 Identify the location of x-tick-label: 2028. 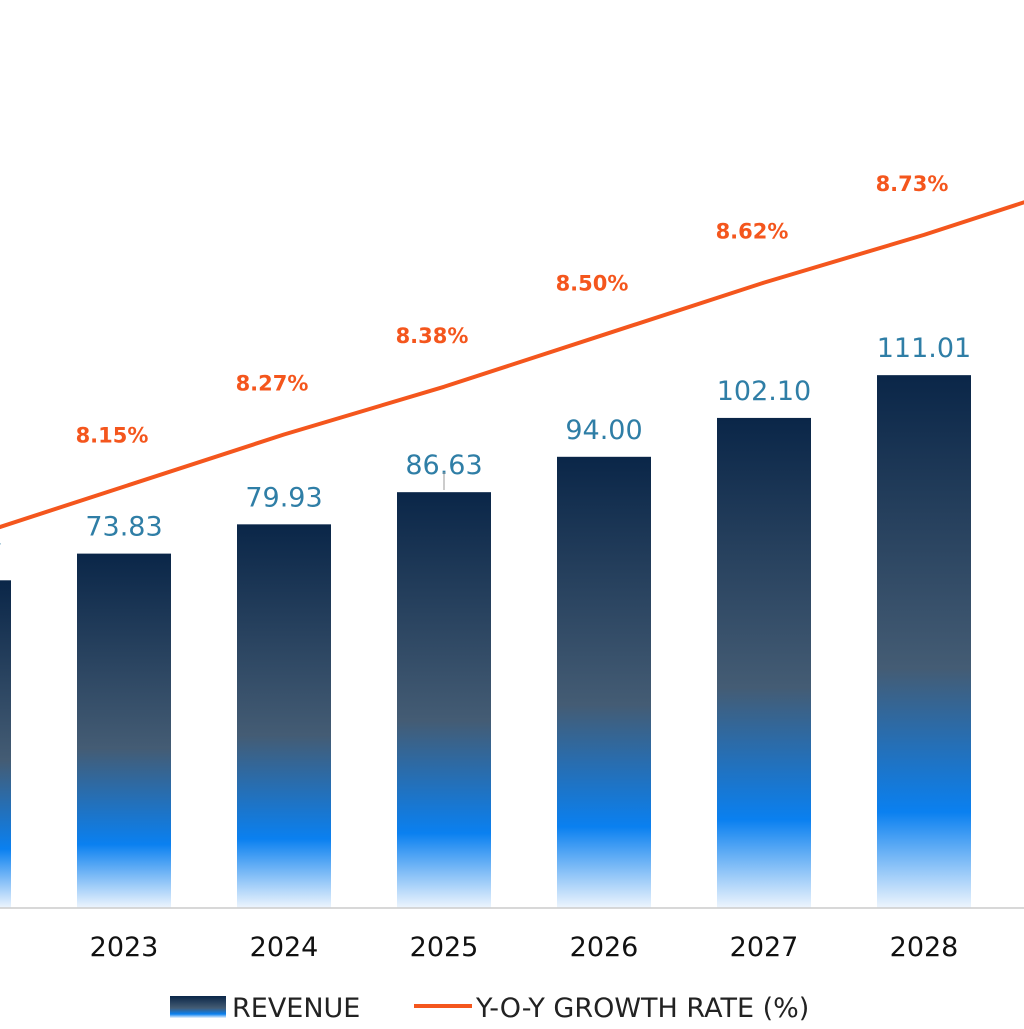
(924, 947).